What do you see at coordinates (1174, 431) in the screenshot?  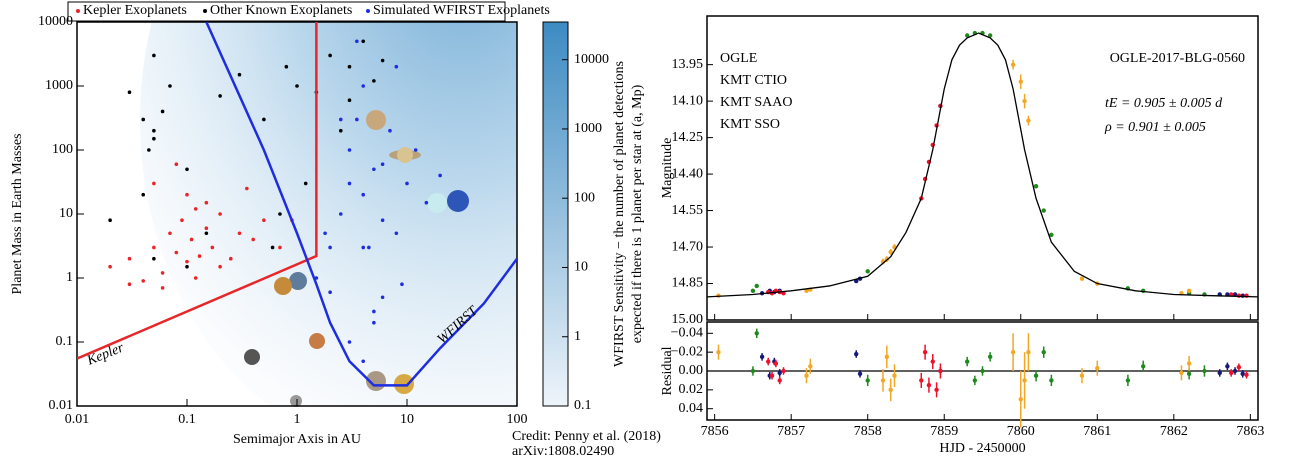 I see `x-tick-label: 7862` at bounding box center [1174, 431].